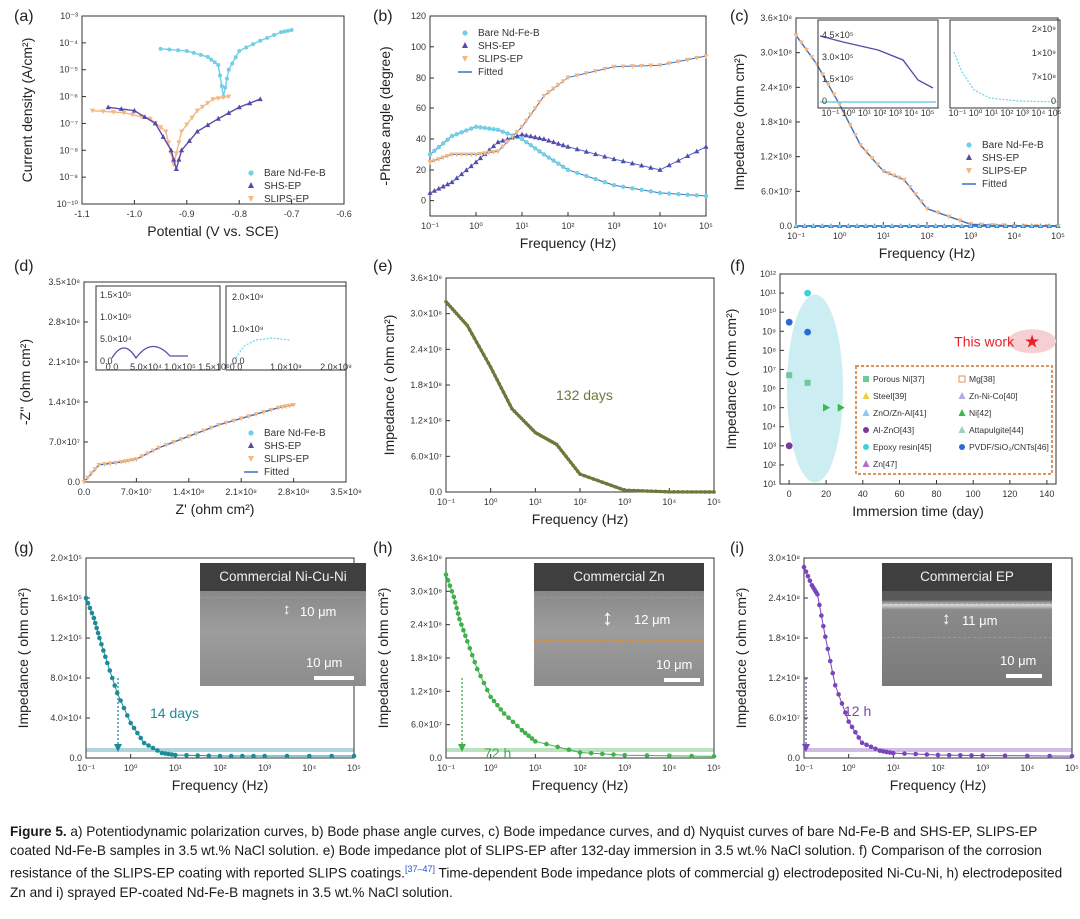 This screenshot has height=919, width=1080. I want to click on y-axis-label: Impedance ( ohm cm²), so click(23, 658).